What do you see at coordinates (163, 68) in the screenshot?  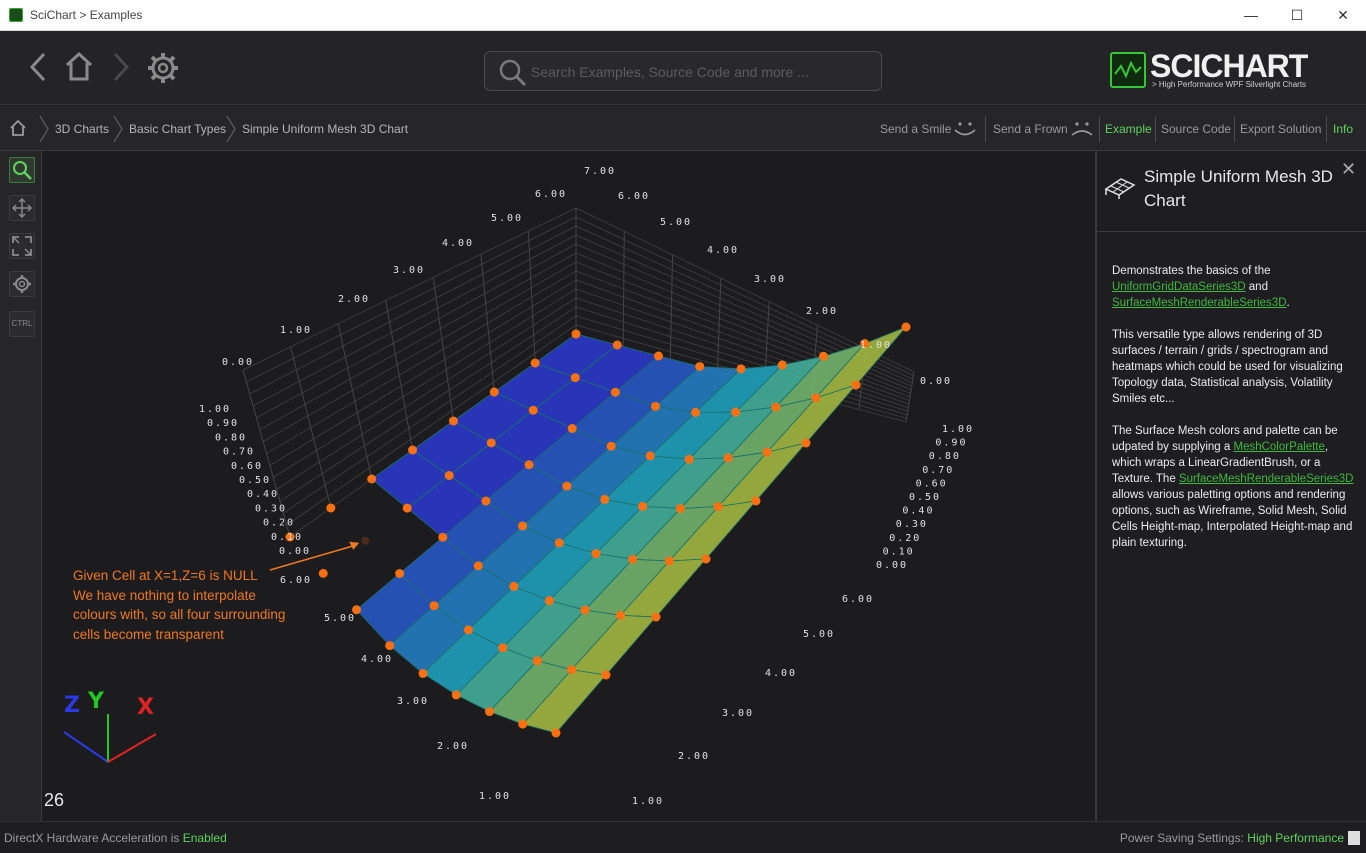 I see `settings-gear-icon` at bounding box center [163, 68].